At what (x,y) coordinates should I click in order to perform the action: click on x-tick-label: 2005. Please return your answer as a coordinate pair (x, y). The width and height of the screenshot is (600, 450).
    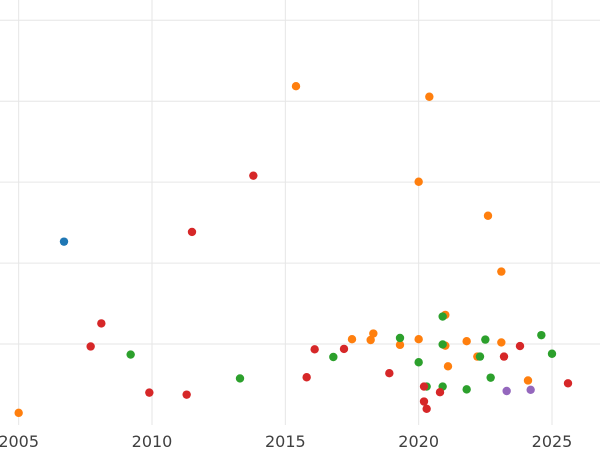
    Looking at the image, I should click on (19, 441).